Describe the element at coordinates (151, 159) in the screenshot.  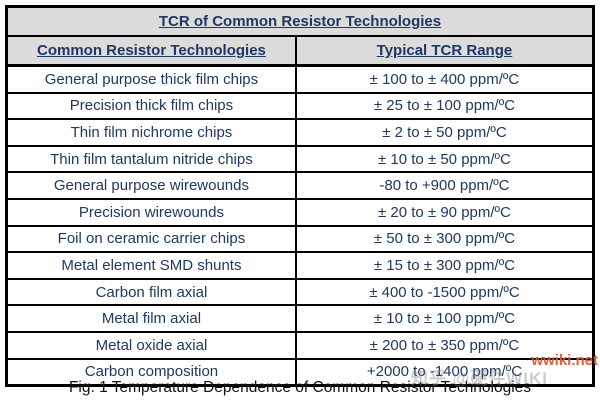
I see `tech-cell: Thin film tantalum nitride chips` at that location.